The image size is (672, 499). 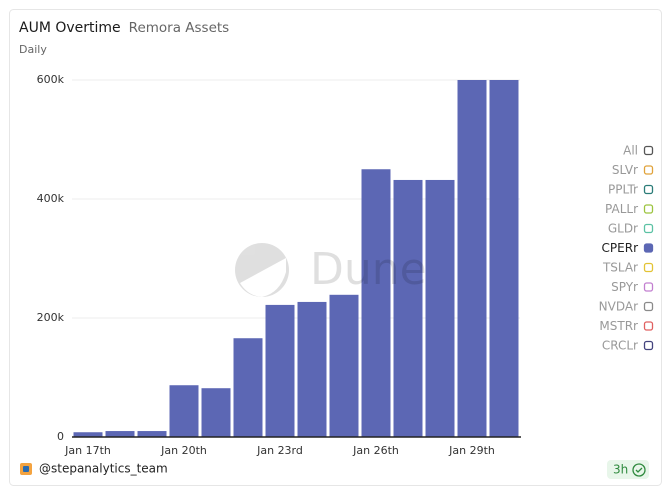 I want to click on watermark-logo, so click(x=262, y=270).